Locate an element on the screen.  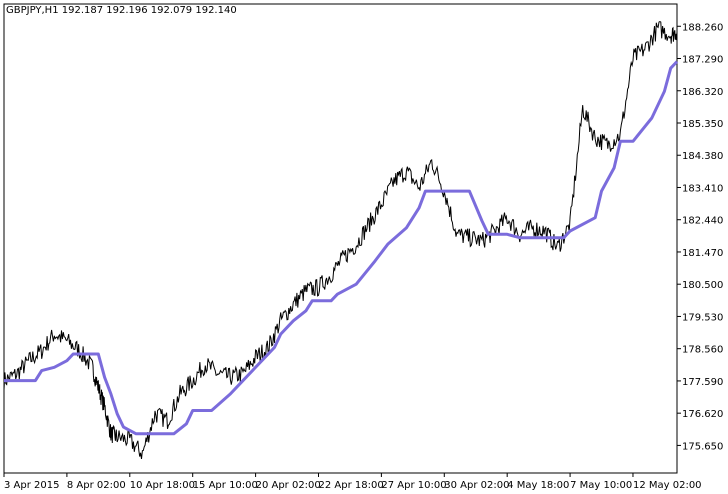
time-tick-label: 20 Apr 02:00 is located at coordinates (288, 485).